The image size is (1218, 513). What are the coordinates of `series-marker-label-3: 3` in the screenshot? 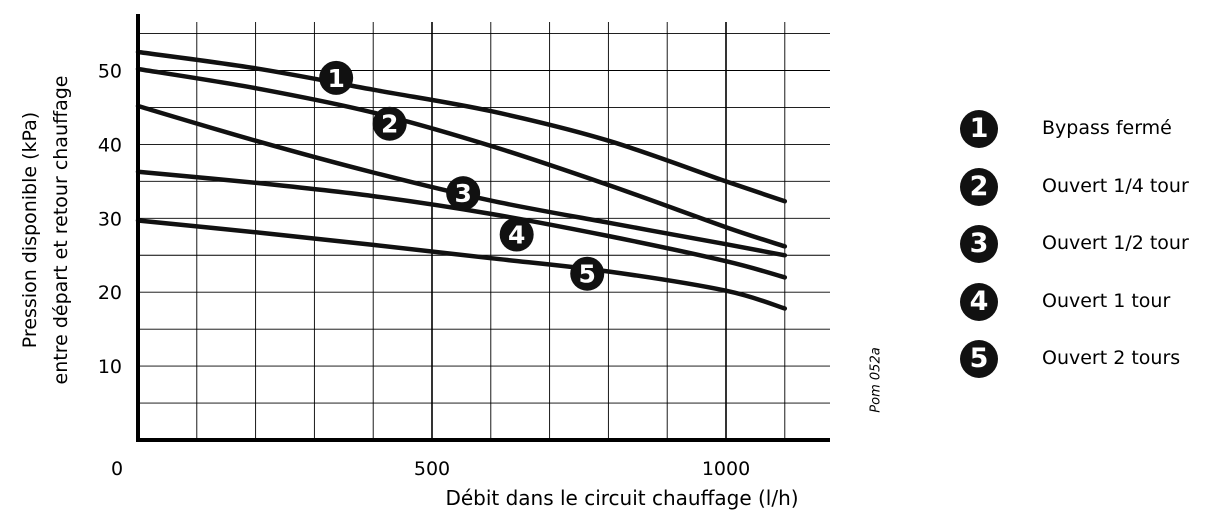 It's located at (462, 193).